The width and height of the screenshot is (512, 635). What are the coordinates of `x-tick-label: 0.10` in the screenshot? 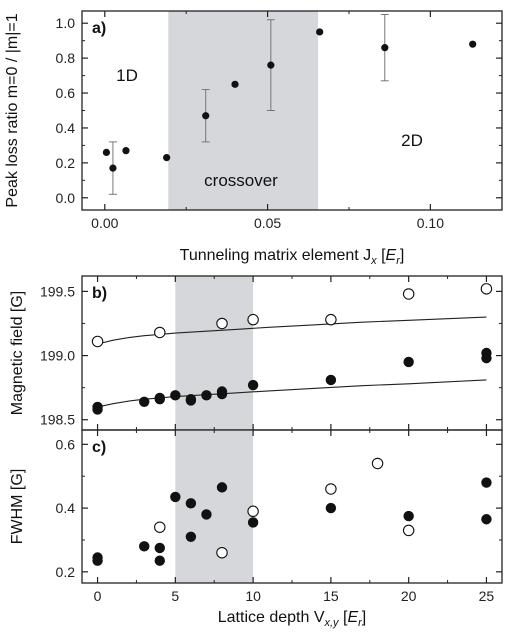 It's located at (430, 223).